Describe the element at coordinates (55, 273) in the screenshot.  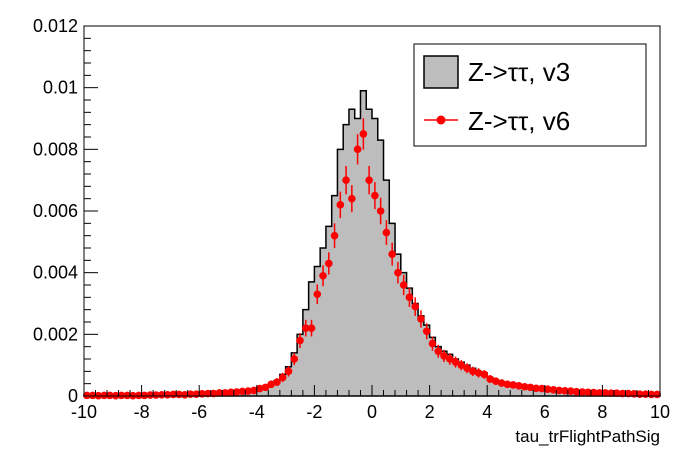
I see `y-tick-label: 0.004` at that location.